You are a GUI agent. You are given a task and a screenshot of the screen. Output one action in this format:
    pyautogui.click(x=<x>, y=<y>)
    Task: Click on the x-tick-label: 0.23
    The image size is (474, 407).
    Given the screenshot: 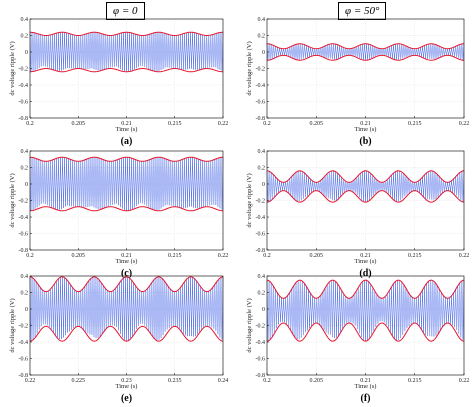 What is the action you would take?
    pyautogui.click(x=126, y=381)
    